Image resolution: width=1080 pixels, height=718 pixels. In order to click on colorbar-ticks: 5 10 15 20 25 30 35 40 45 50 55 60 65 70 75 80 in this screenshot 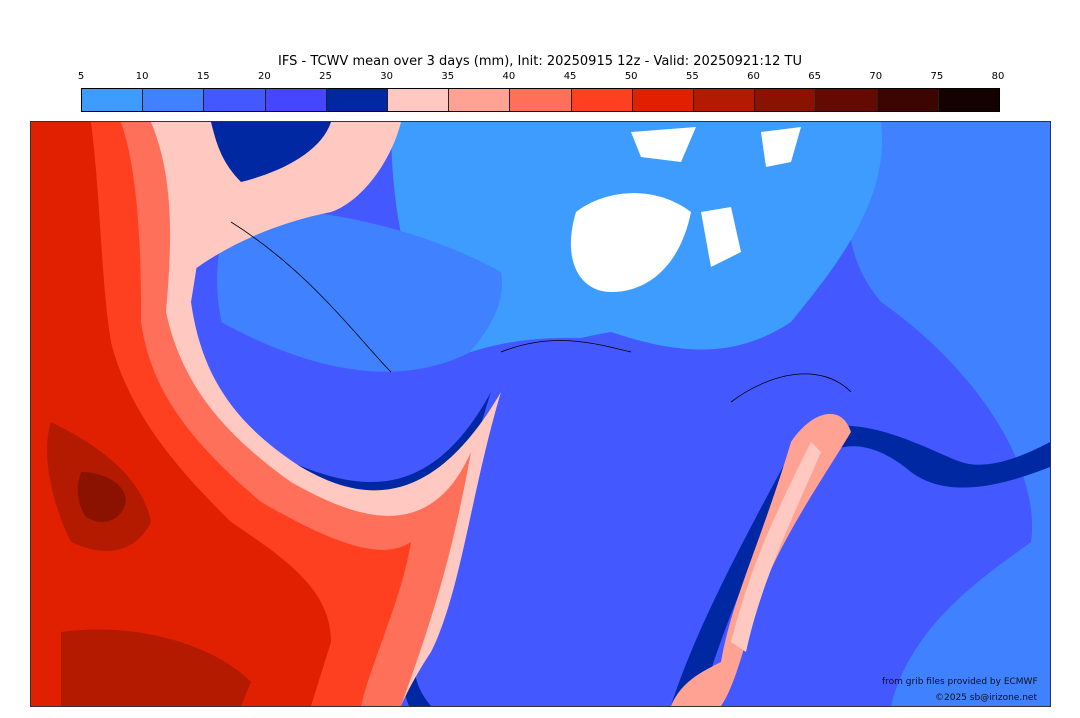, I will do `click(541, 78)`.